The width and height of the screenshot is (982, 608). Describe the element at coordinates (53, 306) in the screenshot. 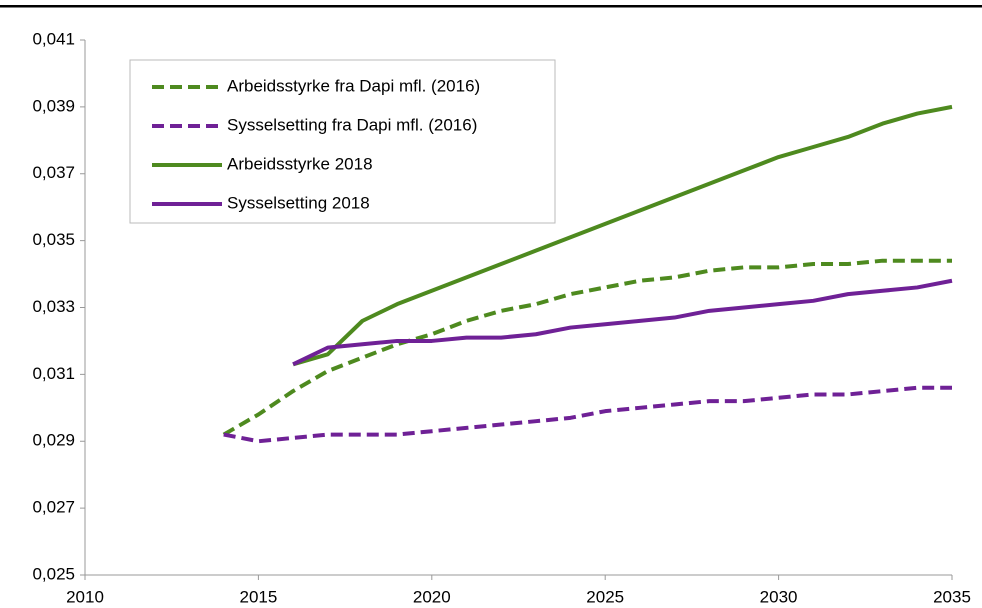

I see `y-tick-label: 0,033` at that location.